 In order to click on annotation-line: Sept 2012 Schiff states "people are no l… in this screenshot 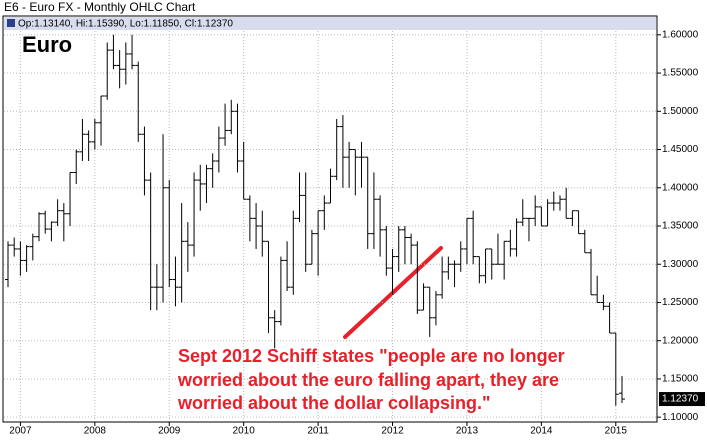, I will do `click(371, 356)`.